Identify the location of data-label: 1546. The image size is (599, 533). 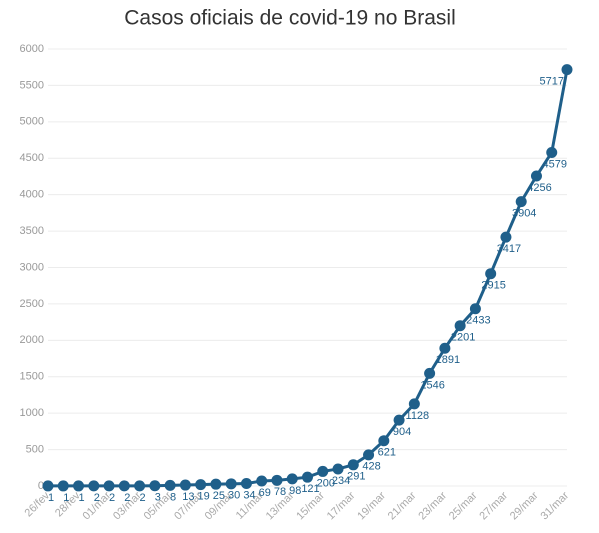
(432, 385).